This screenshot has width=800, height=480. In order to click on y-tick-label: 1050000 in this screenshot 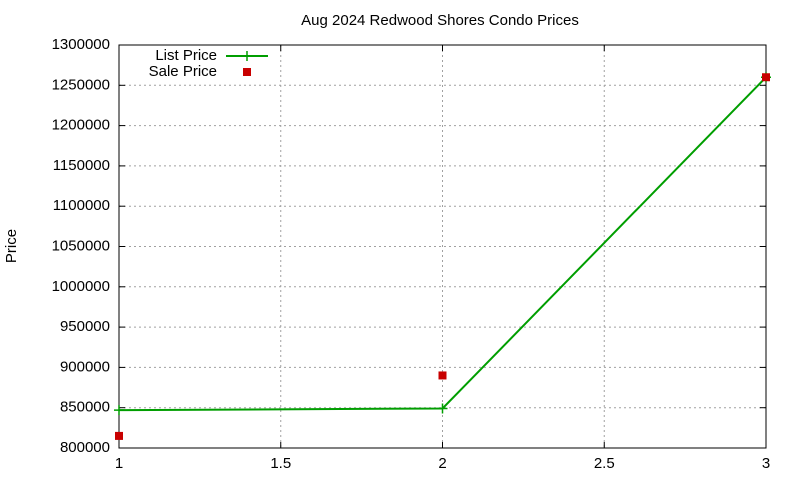, I will do `click(81, 245)`.